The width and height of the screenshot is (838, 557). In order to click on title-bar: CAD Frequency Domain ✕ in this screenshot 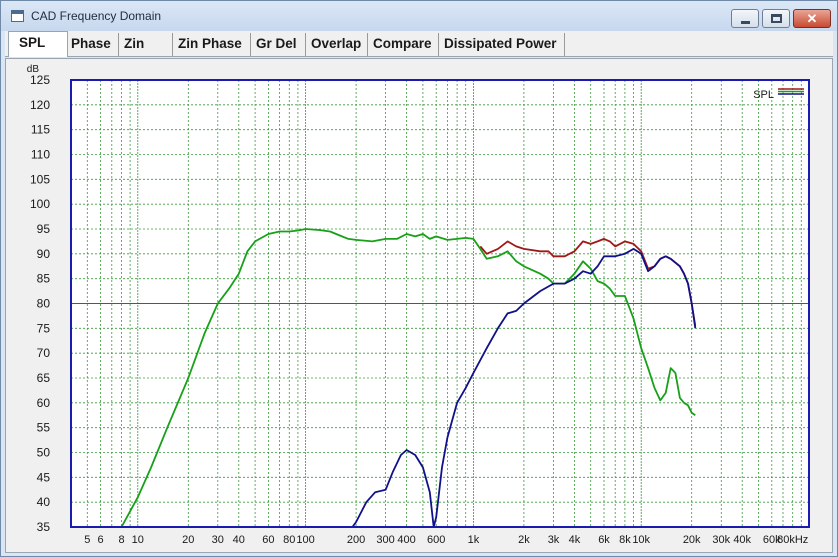, I will do `click(419, 16)`.